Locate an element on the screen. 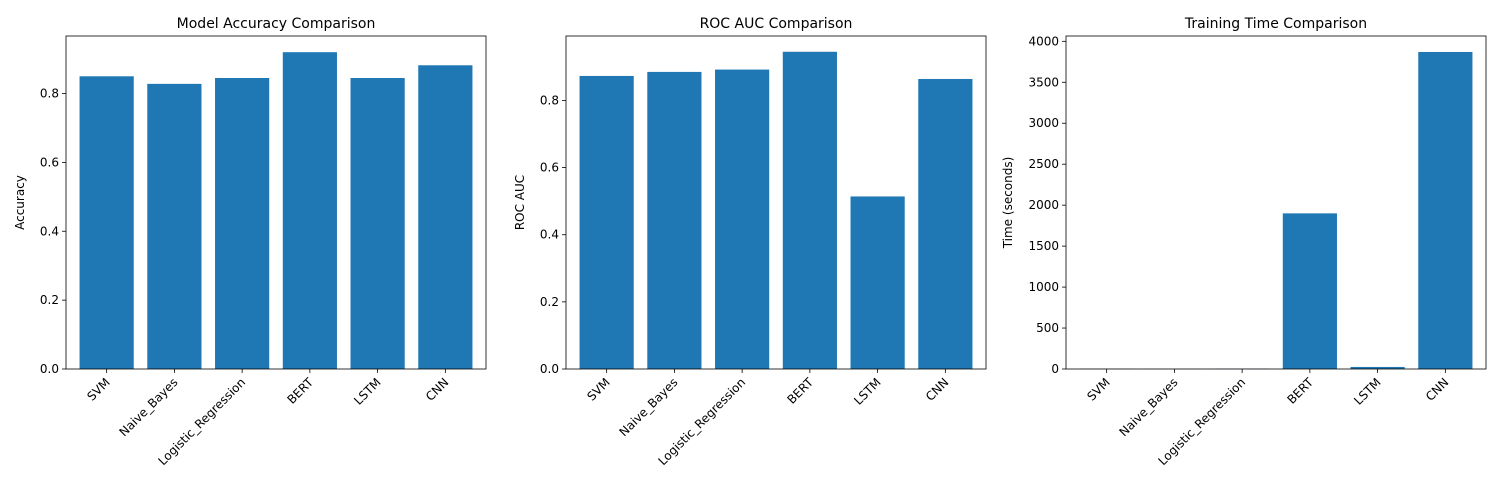  y-tick-label: 1500 is located at coordinates (1043, 246).